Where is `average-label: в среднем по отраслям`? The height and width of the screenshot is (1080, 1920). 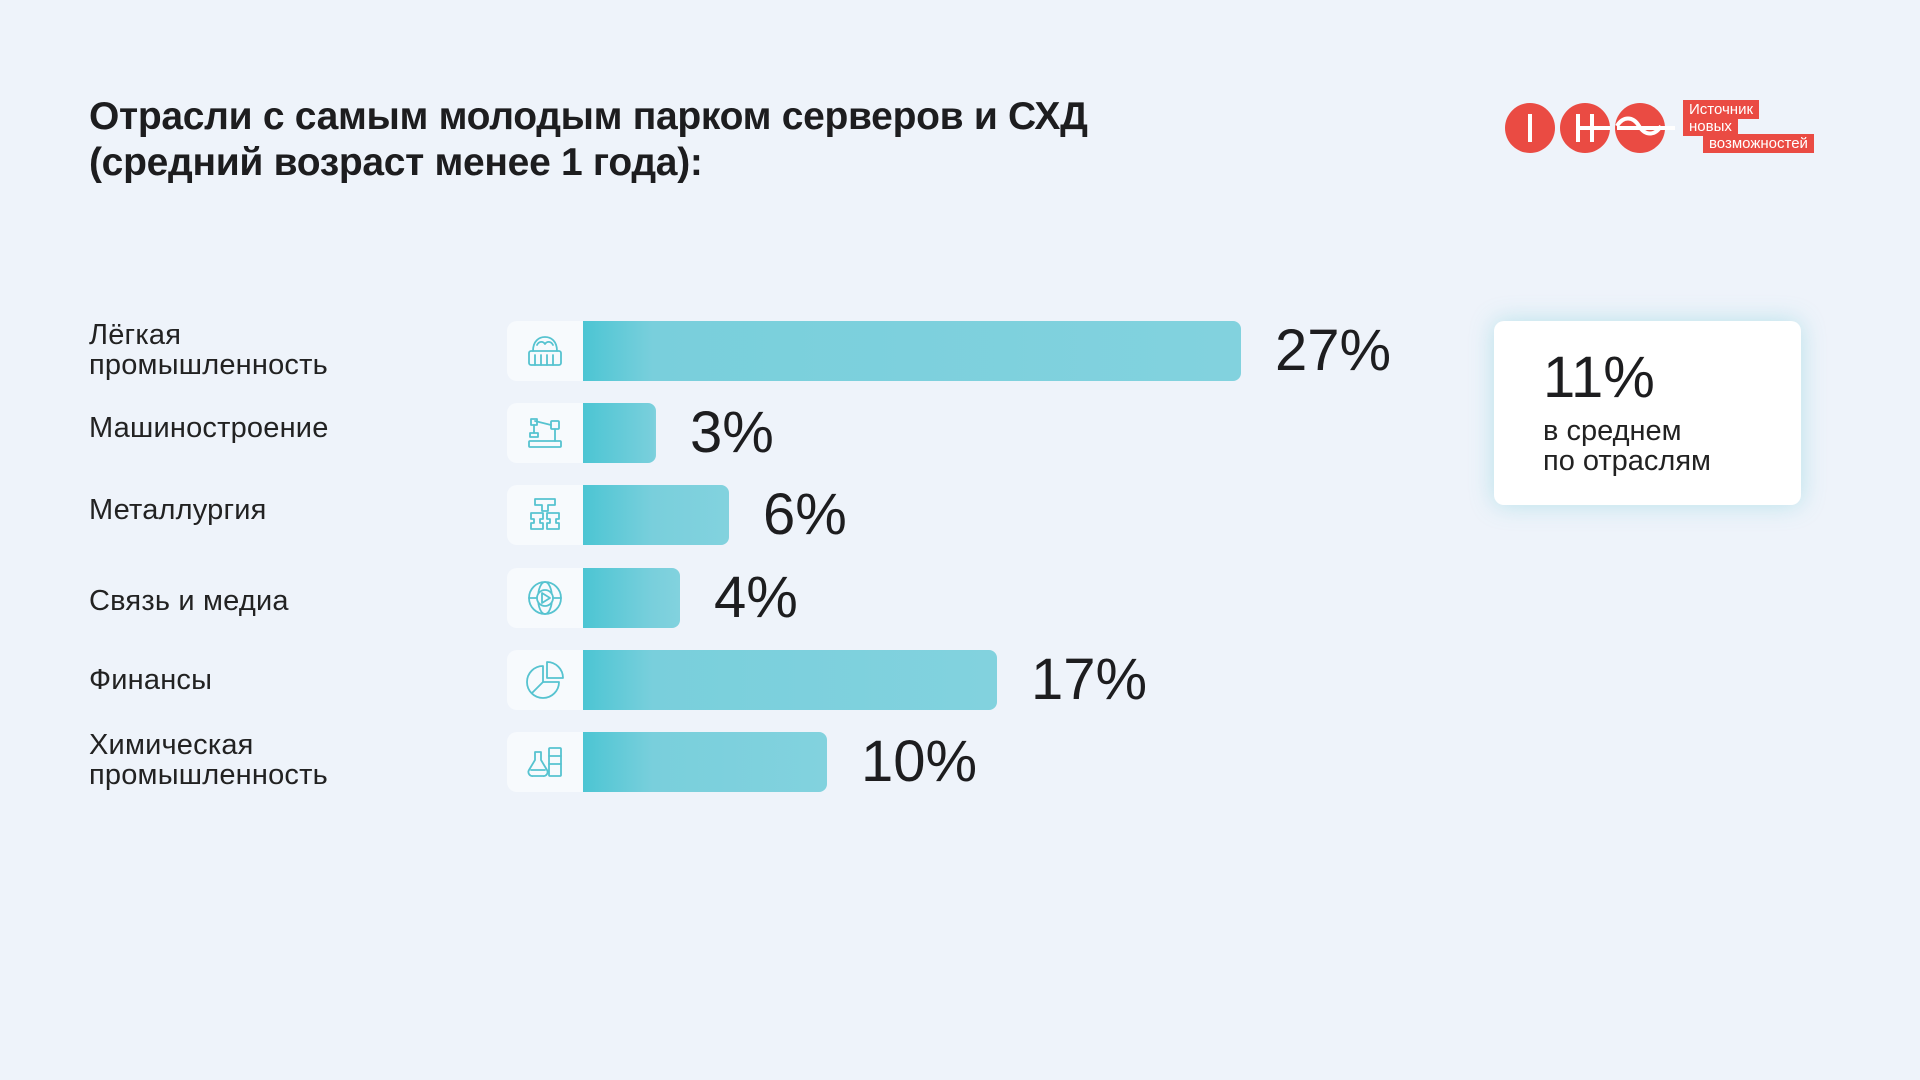 average-label: в среднем по отраслям is located at coordinates (1627, 446).